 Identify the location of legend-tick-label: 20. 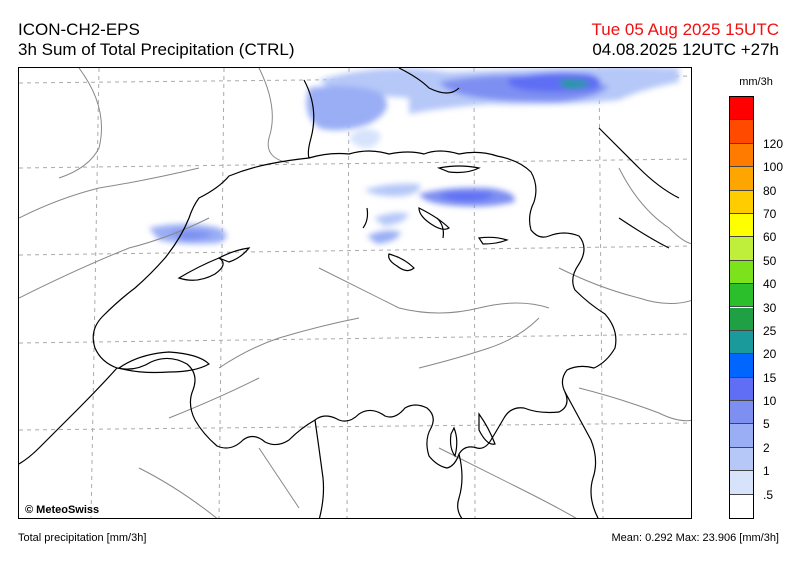
(770, 354).